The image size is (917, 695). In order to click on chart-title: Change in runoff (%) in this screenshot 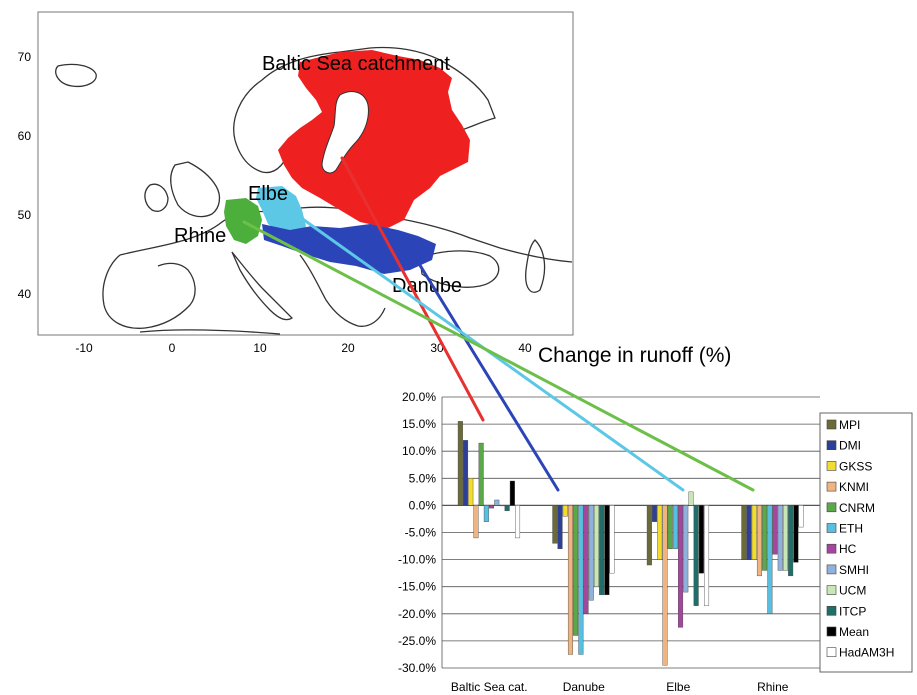, I will do `click(634, 355)`.